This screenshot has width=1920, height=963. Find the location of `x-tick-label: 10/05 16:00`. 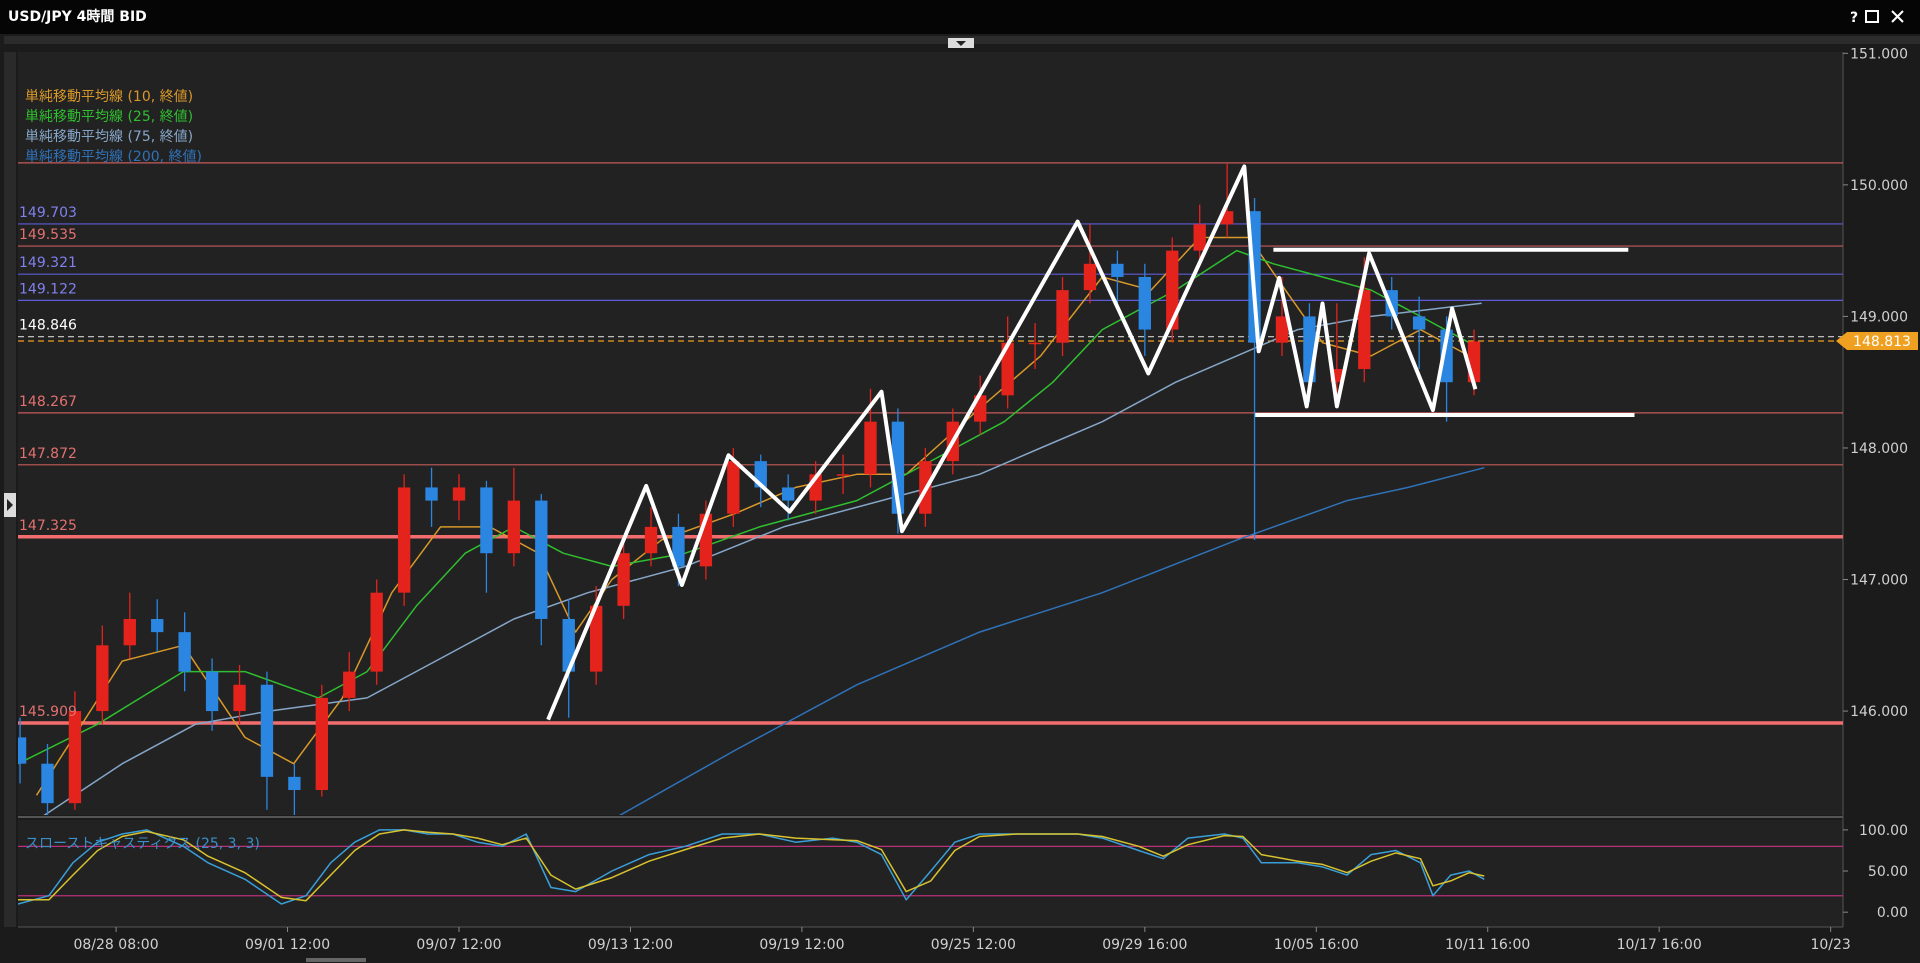

x-tick-label: 10/05 16:00 is located at coordinates (1316, 945).